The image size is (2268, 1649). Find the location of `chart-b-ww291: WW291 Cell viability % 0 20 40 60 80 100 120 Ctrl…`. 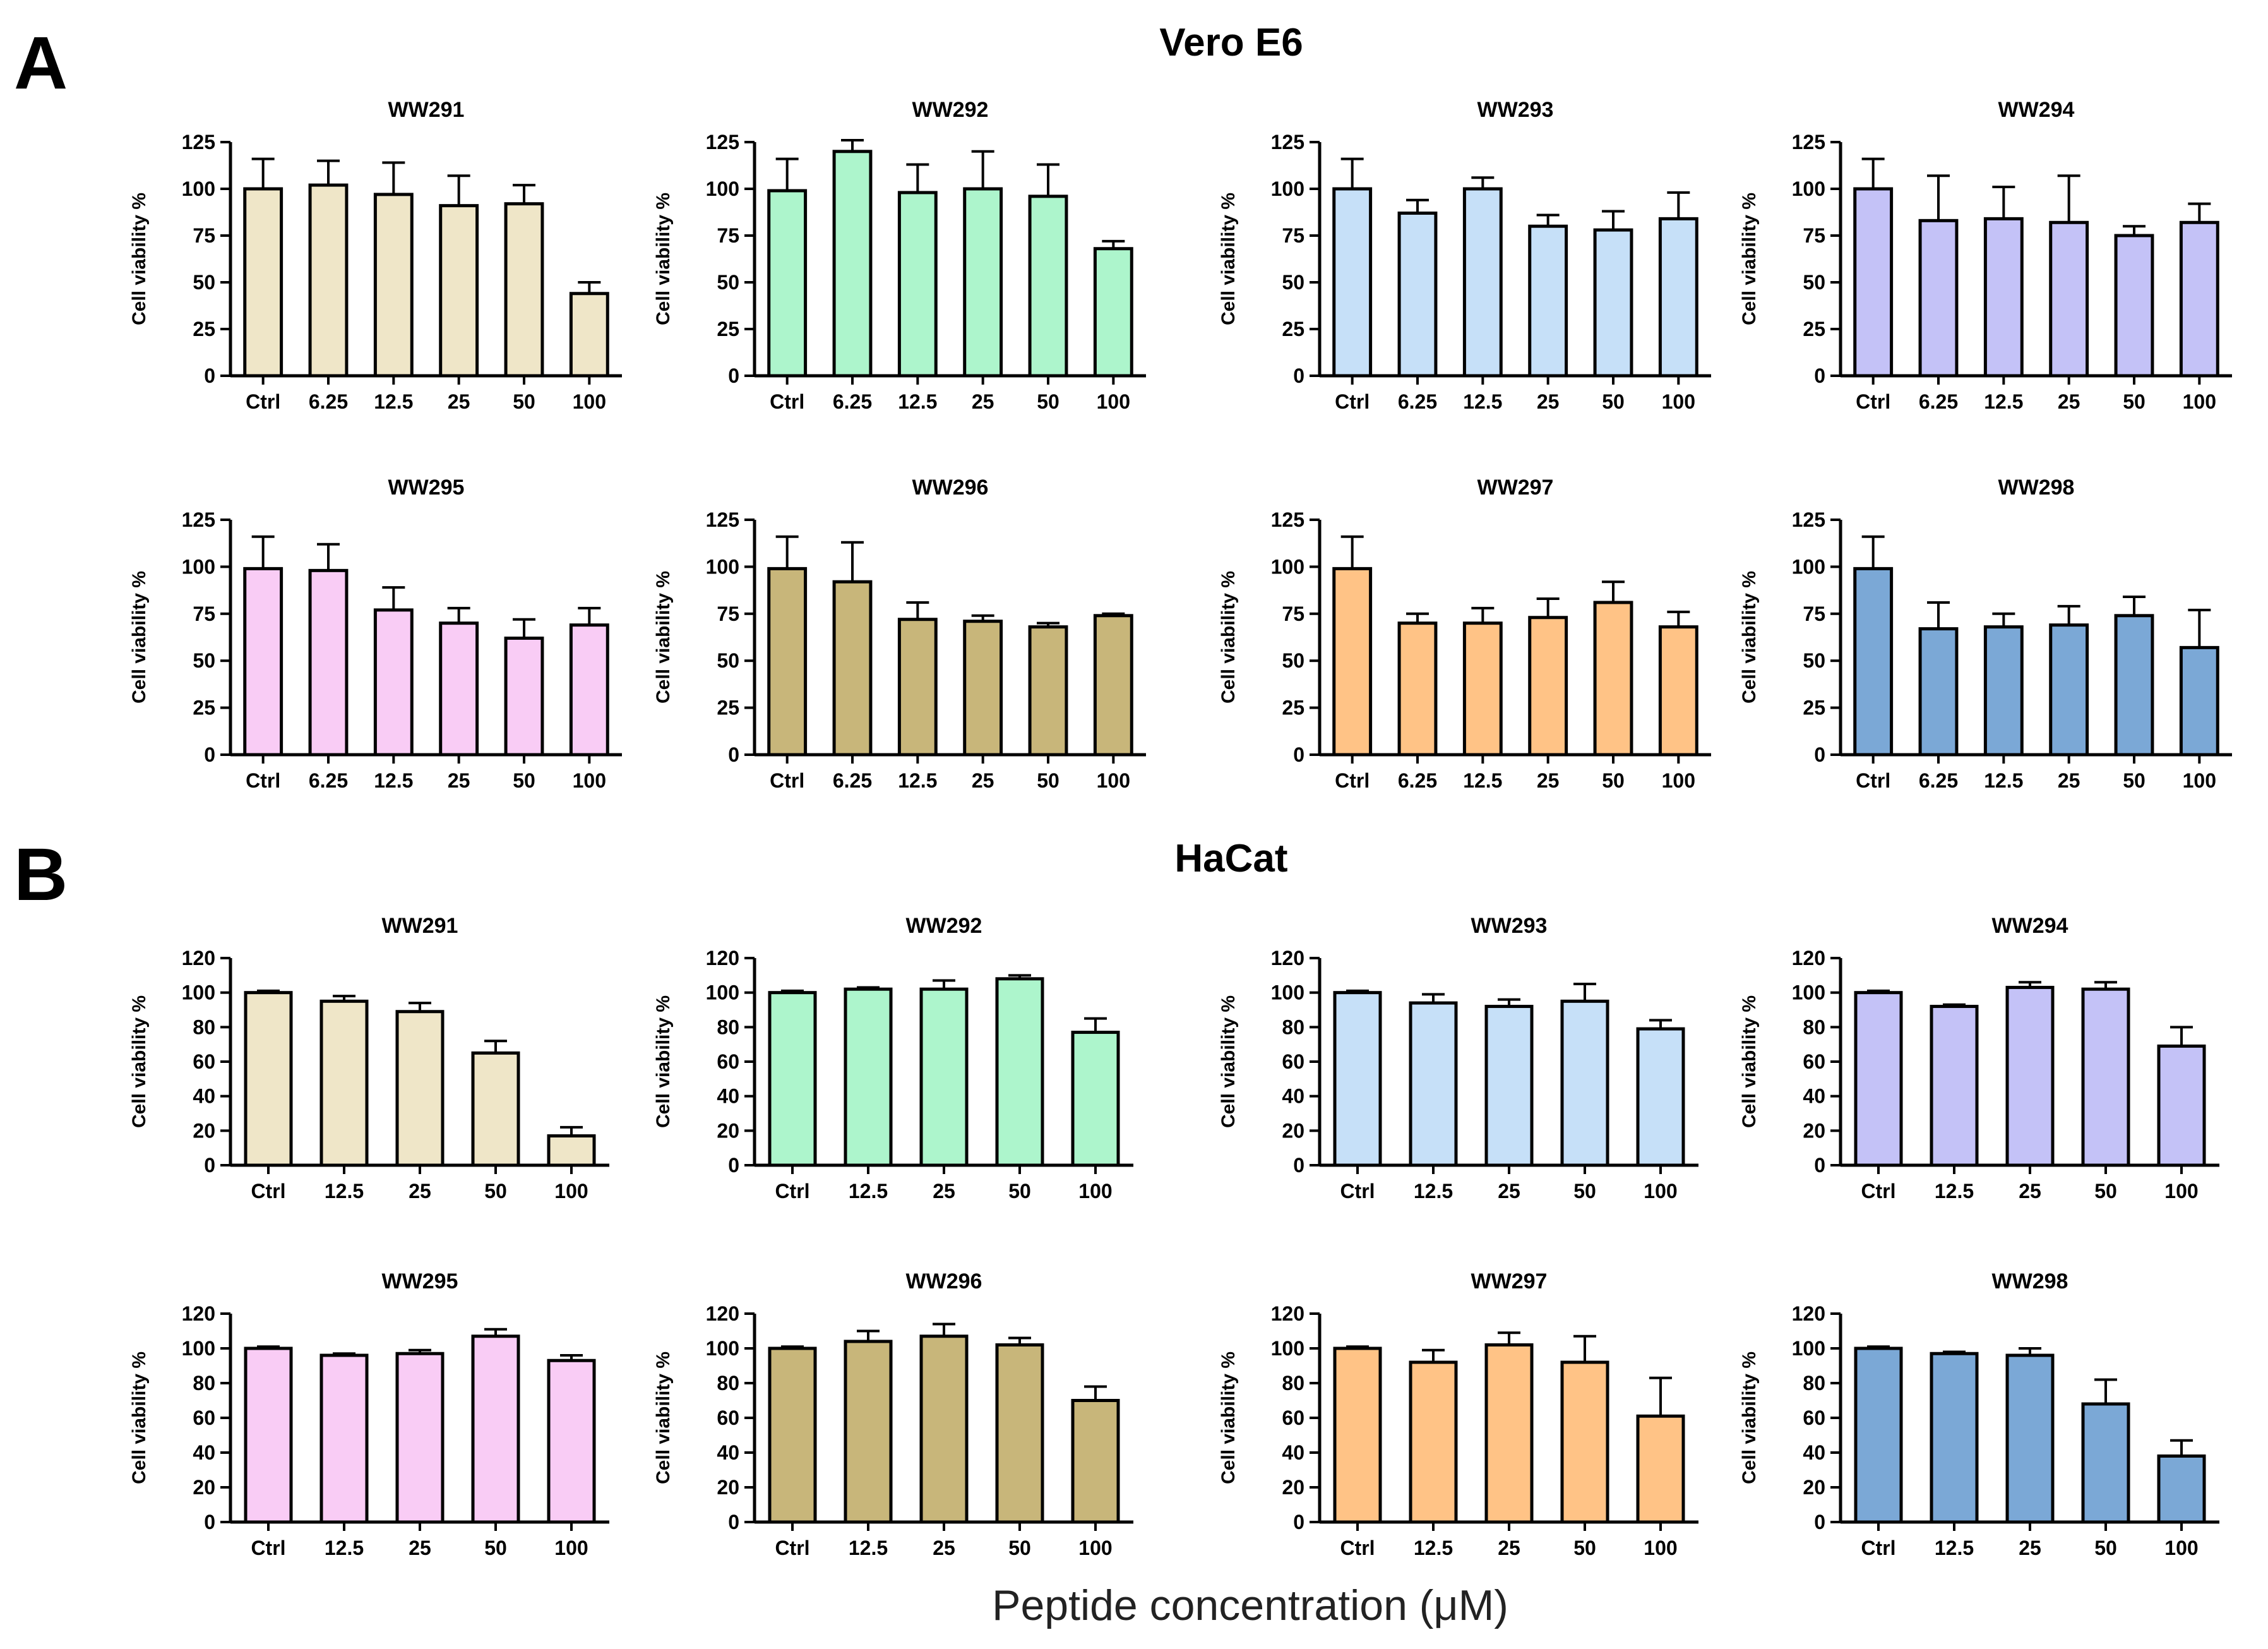

chart-b-ww291: WW291 Cell viability % 0 20 40 60 80 100 120 Ctrl… is located at coordinates (369, 1058).